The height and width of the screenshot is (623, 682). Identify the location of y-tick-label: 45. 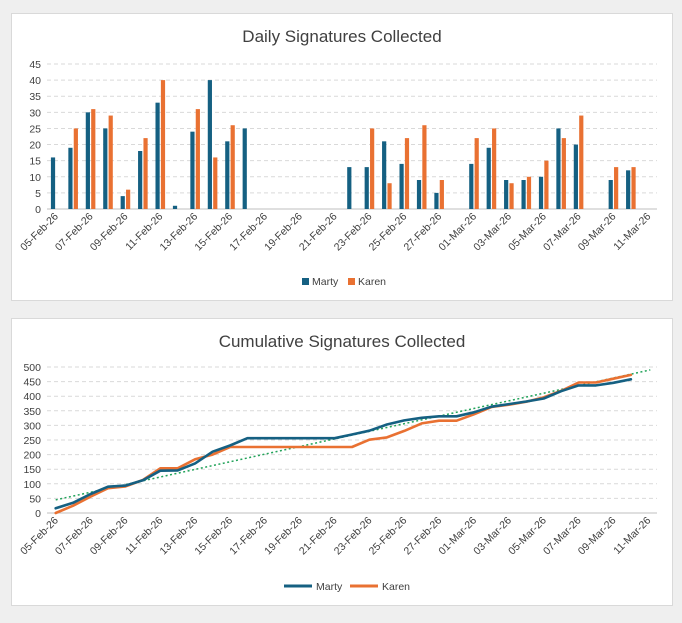
(35, 65).